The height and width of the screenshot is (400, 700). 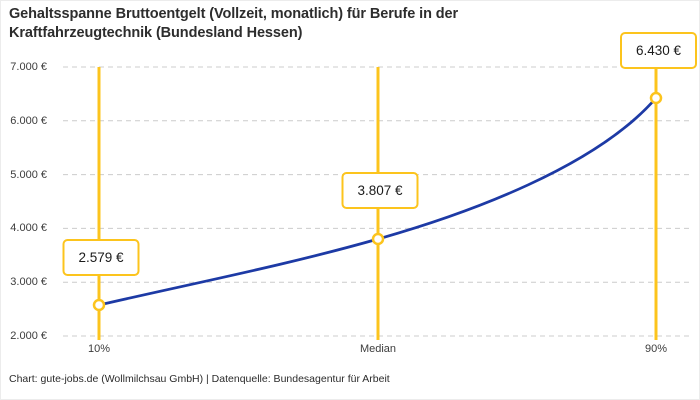 I want to click on x-label-p90: 90%, so click(x=656, y=349).